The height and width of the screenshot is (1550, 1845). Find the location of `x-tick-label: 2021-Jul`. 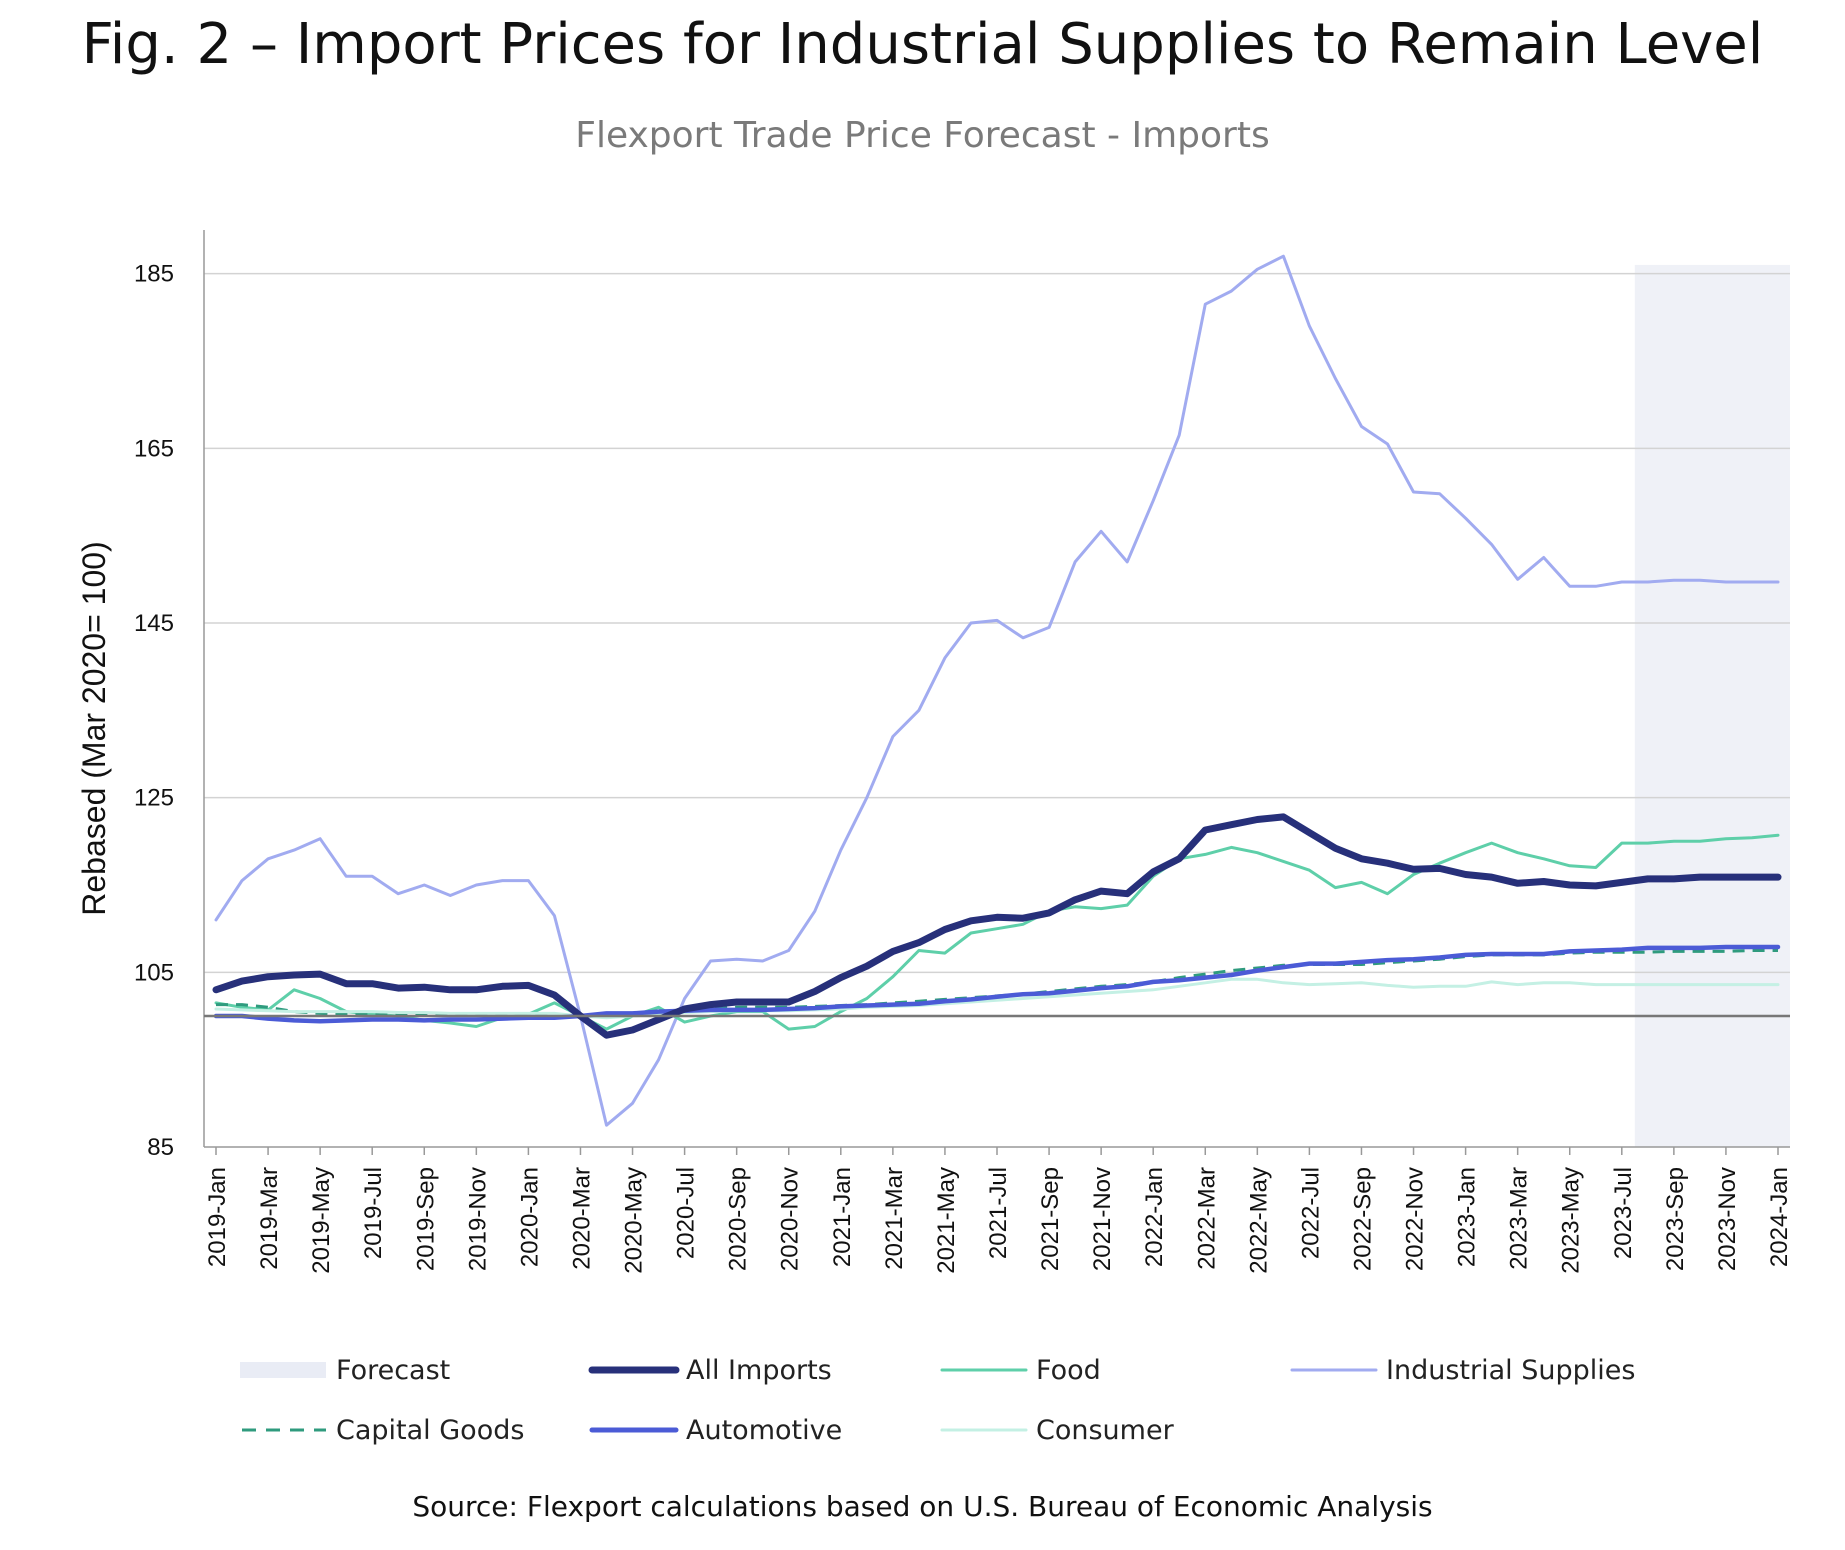

x-tick-label: 2021-Jul is located at coordinates (998, 1213).